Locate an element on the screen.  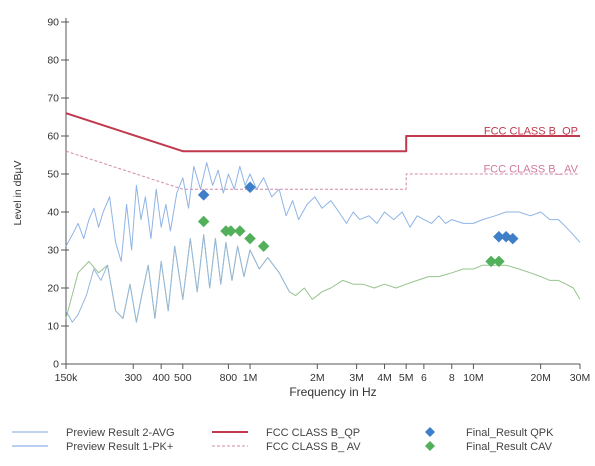
x-tick-label: 10M is located at coordinates (473, 378).